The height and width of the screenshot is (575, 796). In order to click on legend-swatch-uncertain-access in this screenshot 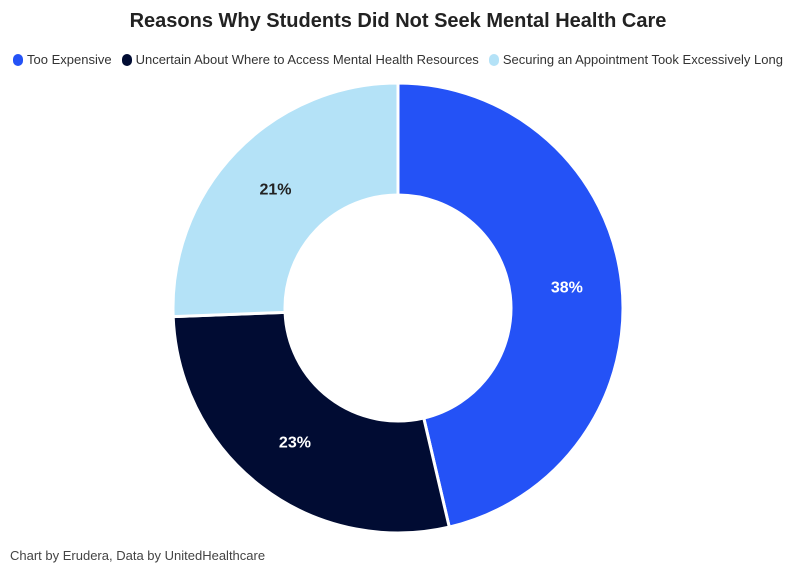, I will do `click(126, 59)`.